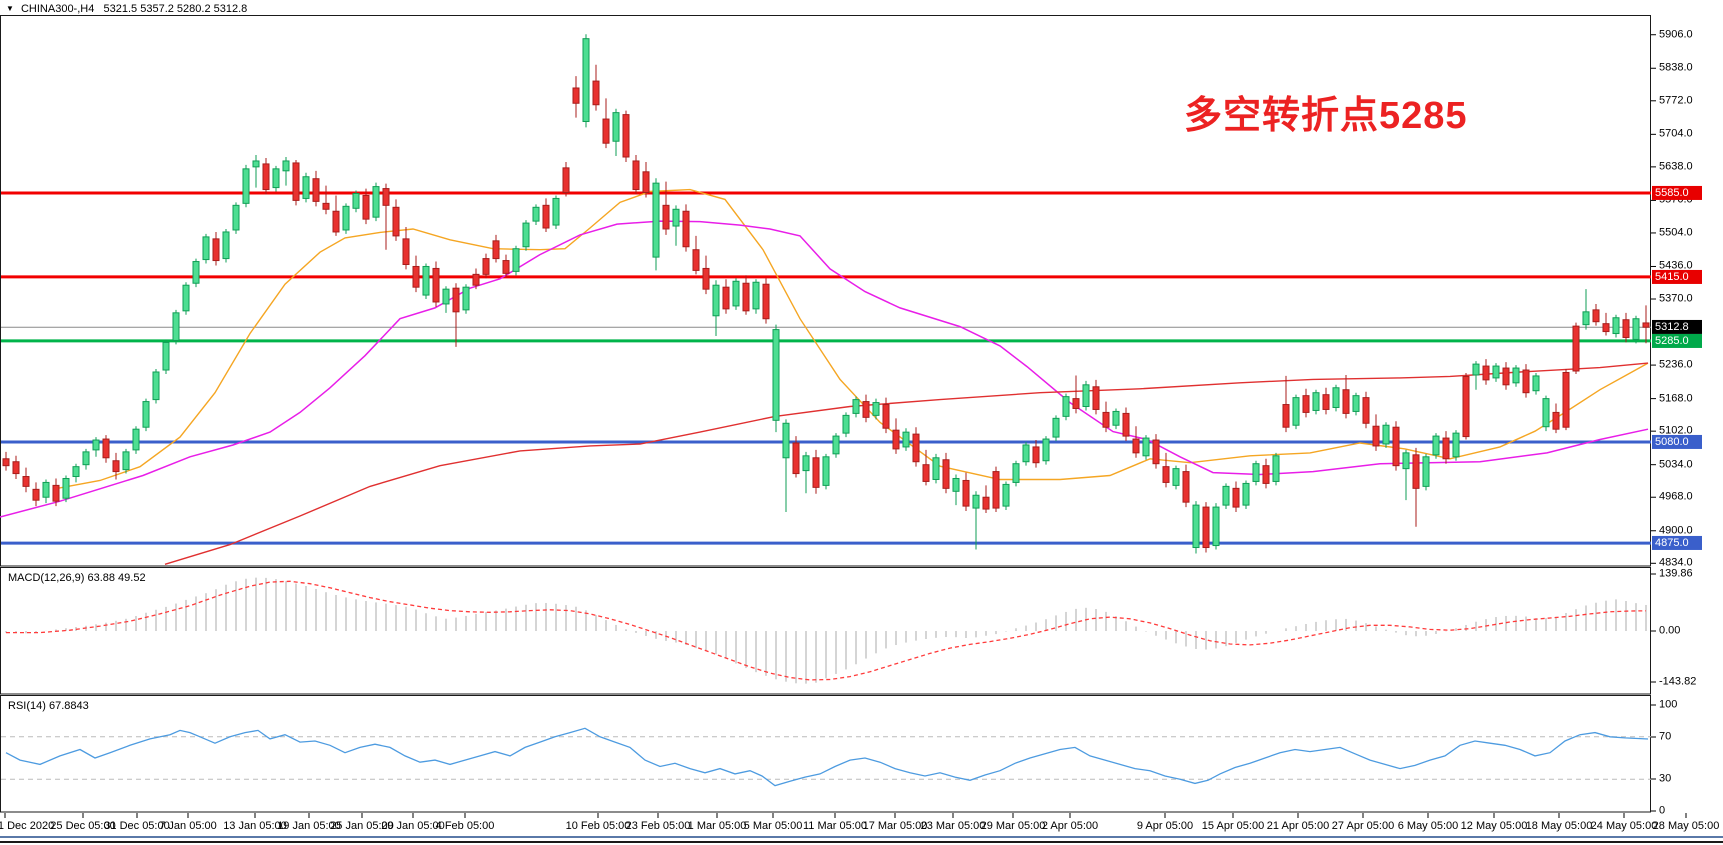  I want to click on y-axis-tick-label: 4834.0, so click(1676, 562).